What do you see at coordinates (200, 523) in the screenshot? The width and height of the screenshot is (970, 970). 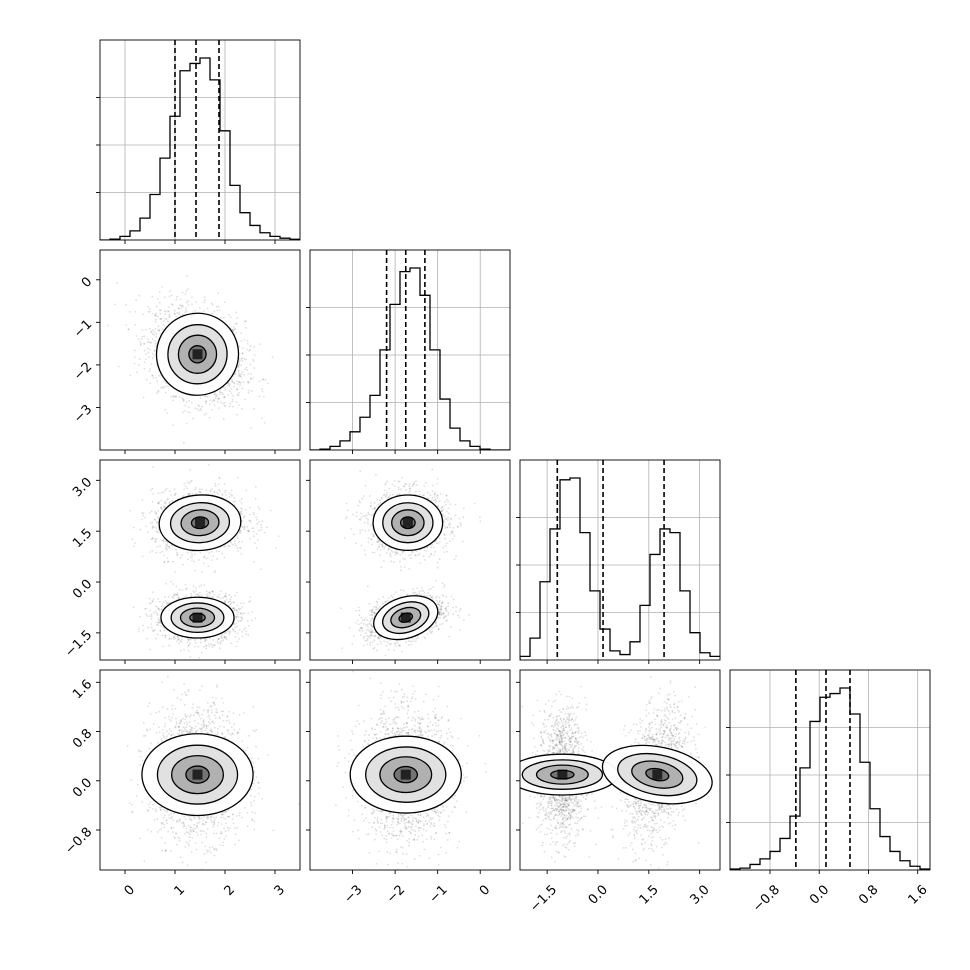 I see `contour-line` at bounding box center [200, 523].